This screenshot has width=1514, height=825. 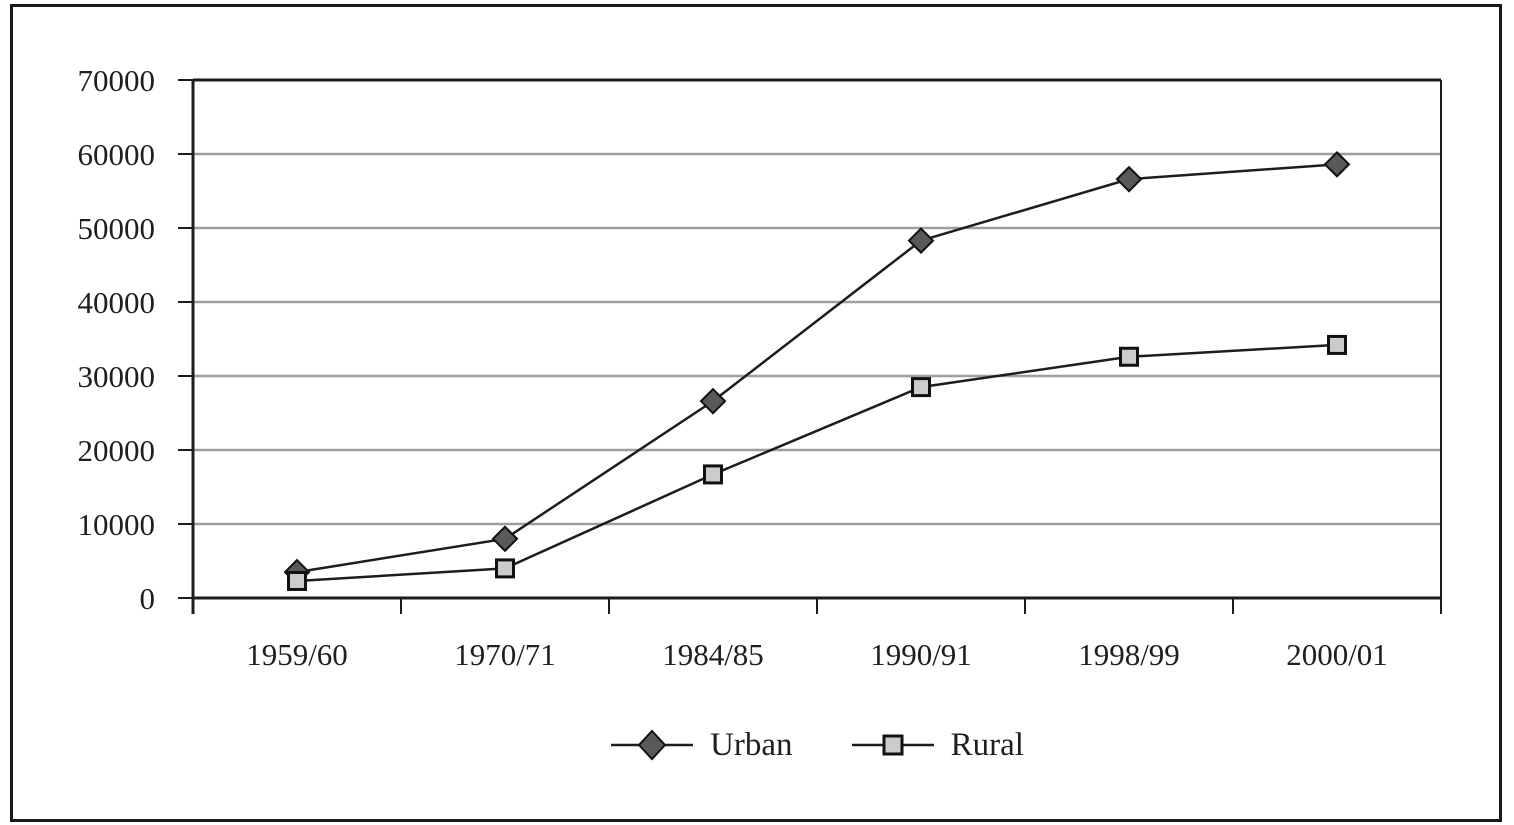 What do you see at coordinates (117, 302) in the screenshot?
I see `y-axis-label-40000: 40000` at bounding box center [117, 302].